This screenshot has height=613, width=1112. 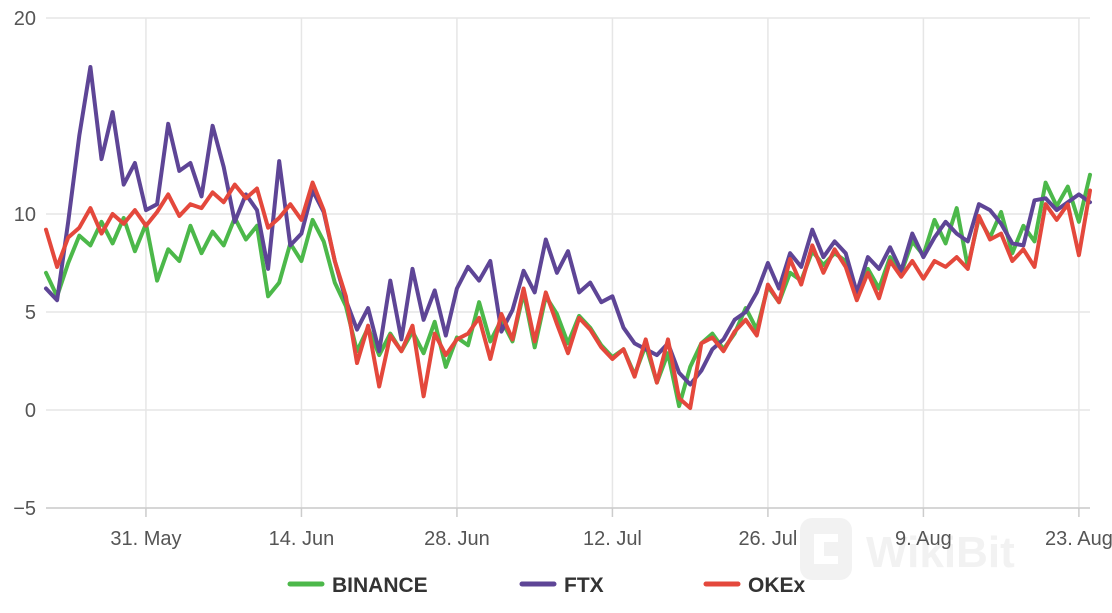 I want to click on legend-item-binance: BINANCE, so click(x=357, y=585).